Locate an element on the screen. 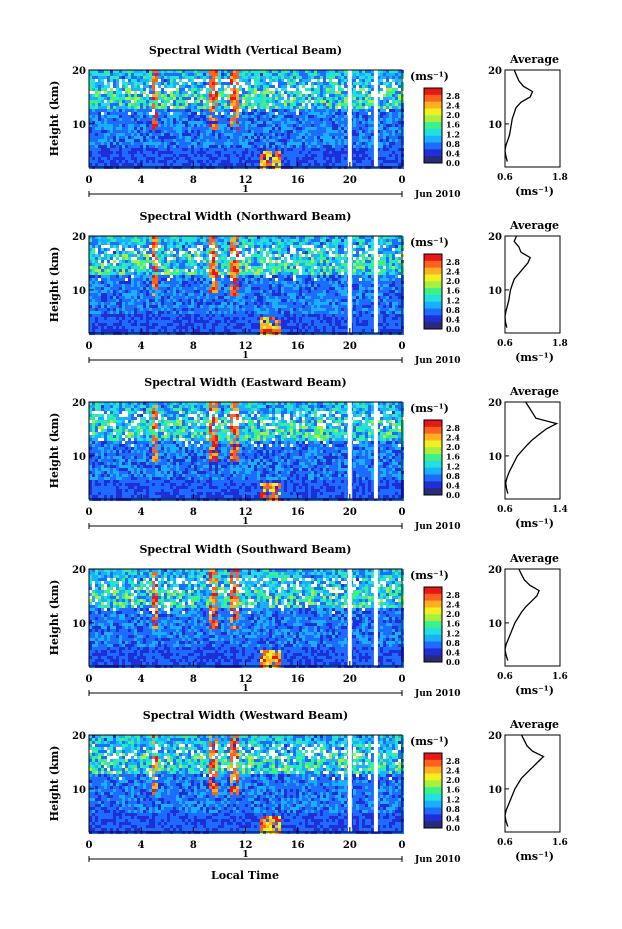  chart-title: Spectral Width (Southward Beam) is located at coordinates (245, 549).